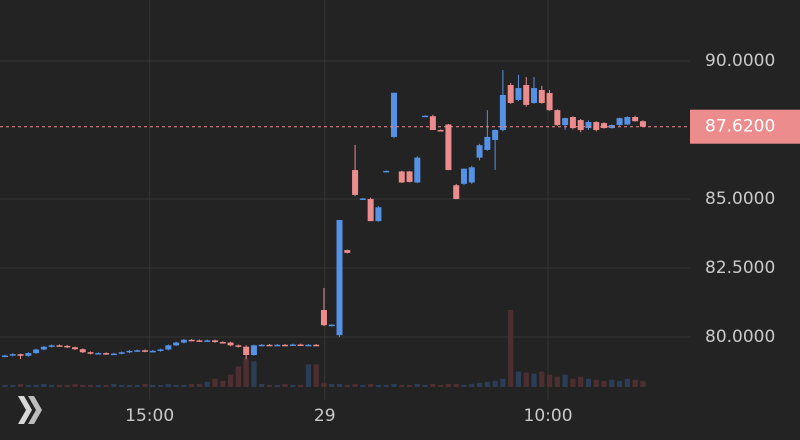 The image size is (800, 440). I want to click on x-tick-label: 15:00, so click(149, 416).